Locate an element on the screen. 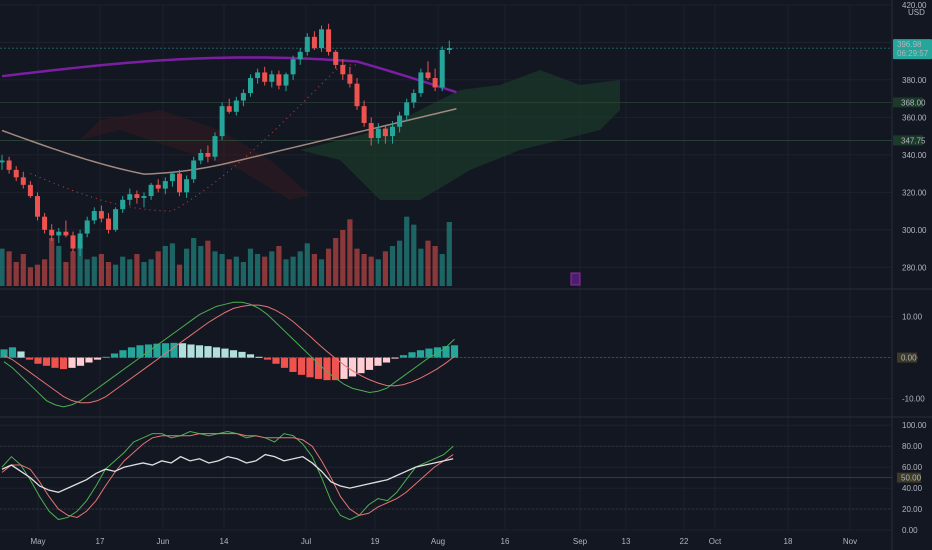 The image size is (932, 550). time-axis-label: 14 is located at coordinates (224, 541).